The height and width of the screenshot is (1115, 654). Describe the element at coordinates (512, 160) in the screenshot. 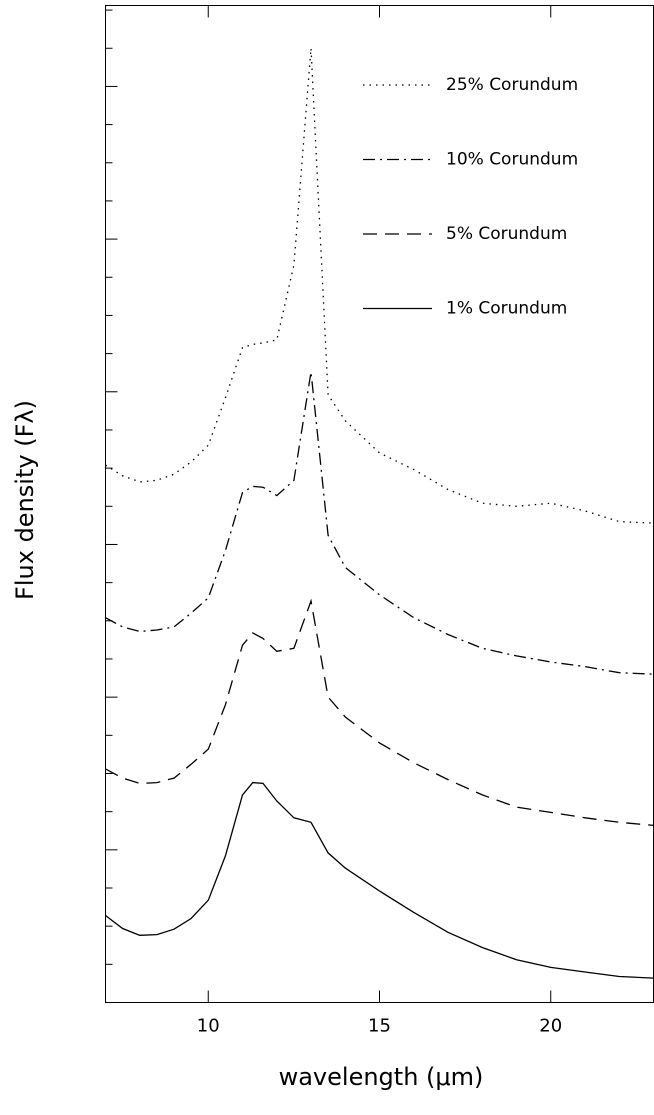

I see `legend-label: 10% Corundum` at that location.